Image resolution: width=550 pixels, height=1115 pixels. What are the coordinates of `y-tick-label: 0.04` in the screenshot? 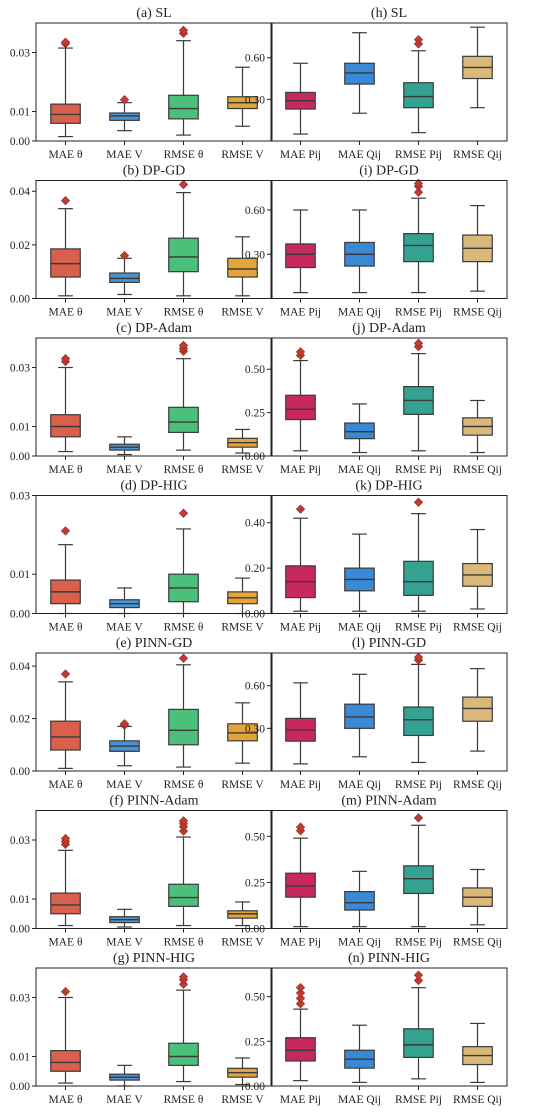 It's located at (20, 192).